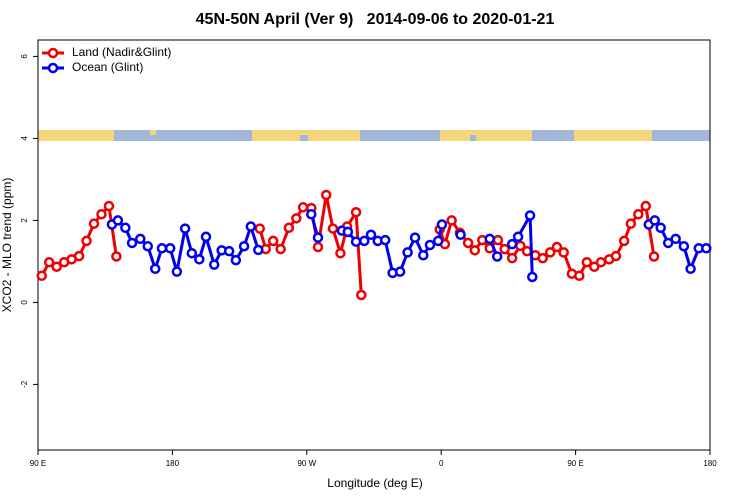  Describe the element at coordinates (106, 59) in the screenshot. I see `legend: Land (Nadir&Glint)Ocean (Glint)` at that location.